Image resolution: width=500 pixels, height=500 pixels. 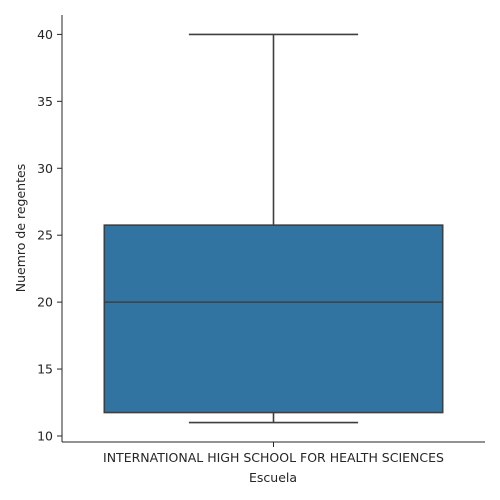 What do you see at coordinates (45, 101) in the screenshot?
I see `y-tick-label: 35` at bounding box center [45, 101].